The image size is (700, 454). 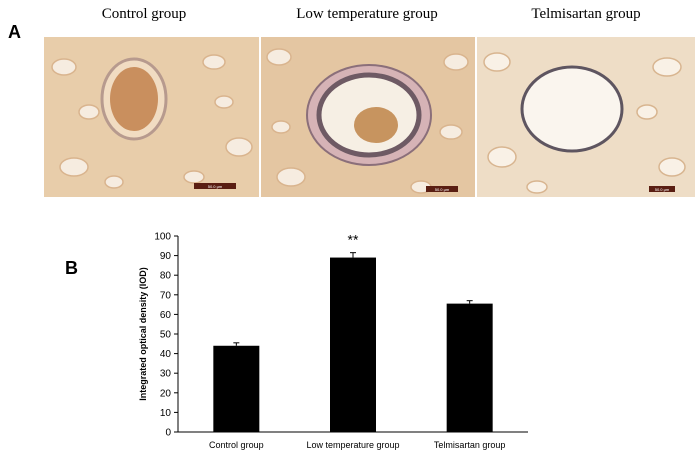 I want to click on y-tick-label: 30, so click(x=166, y=374).